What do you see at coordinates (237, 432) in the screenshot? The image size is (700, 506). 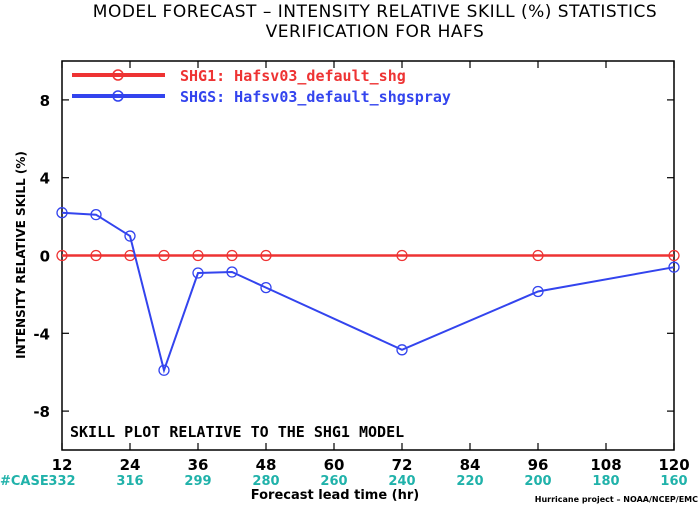 I see `plot-note: SKILL PLOT RELATIVE TO THE SHG1 MODEL` at bounding box center [237, 432].